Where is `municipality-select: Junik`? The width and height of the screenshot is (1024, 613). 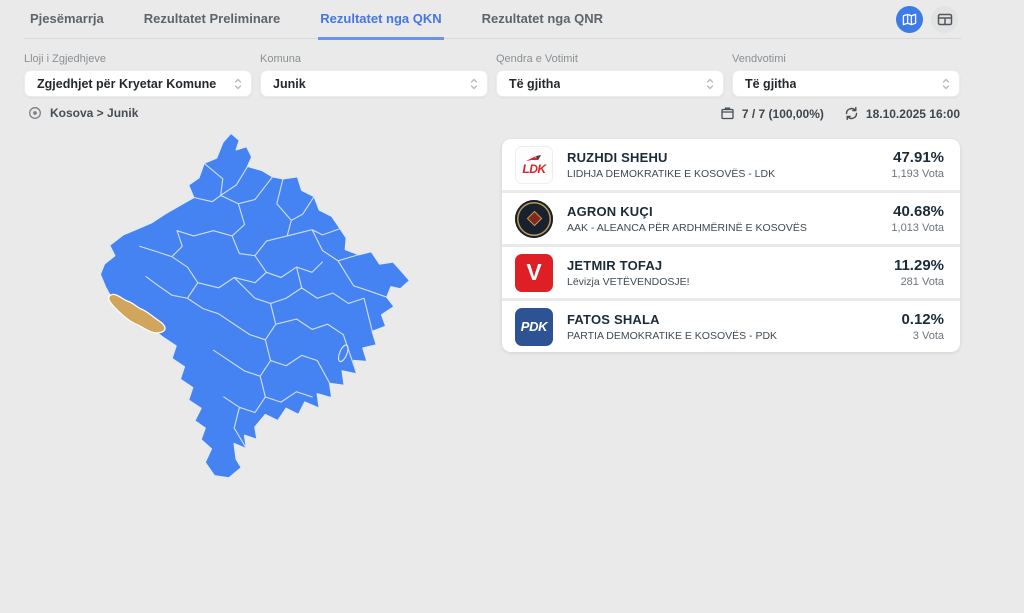
municipality-select: Junik is located at coordinates (374, 83).